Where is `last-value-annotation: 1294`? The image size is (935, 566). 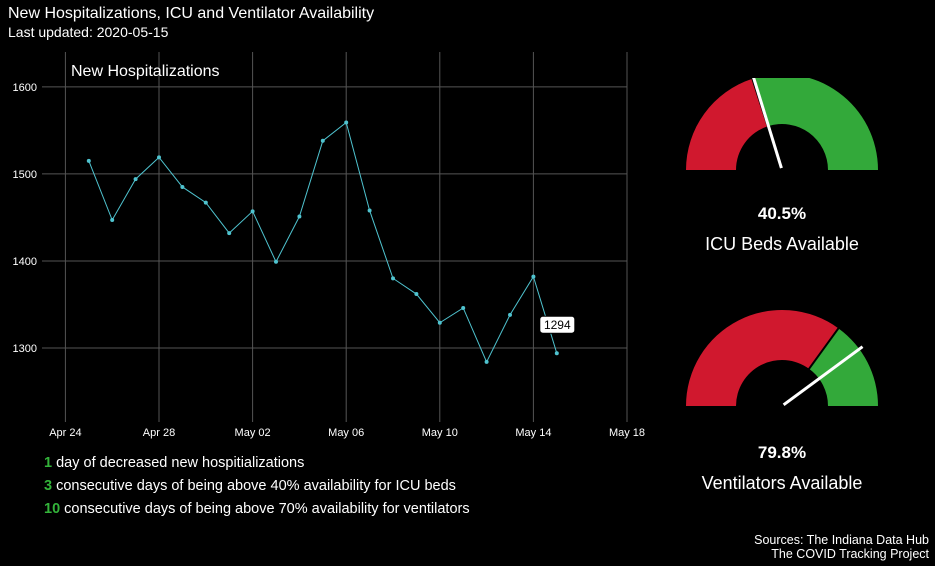
last-value-annotation: 1294 is located at coordinates (557, 324).